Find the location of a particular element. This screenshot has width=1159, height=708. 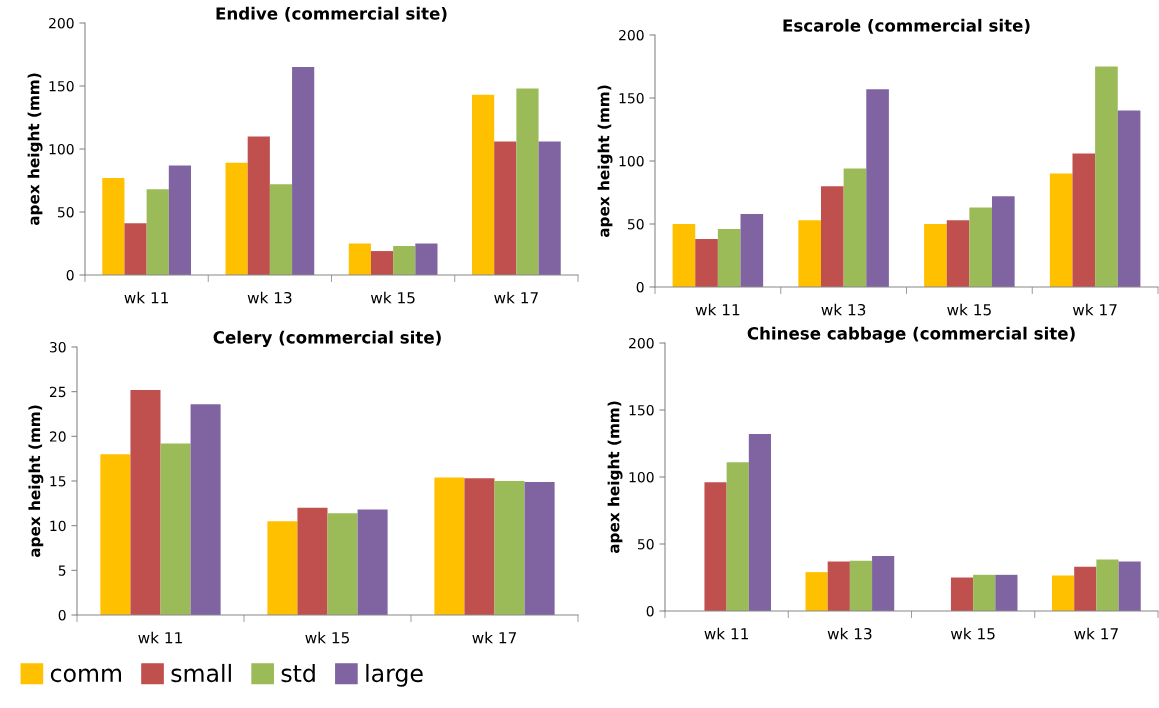

y-tick-label: 20 is located at coordinates (57, 436).